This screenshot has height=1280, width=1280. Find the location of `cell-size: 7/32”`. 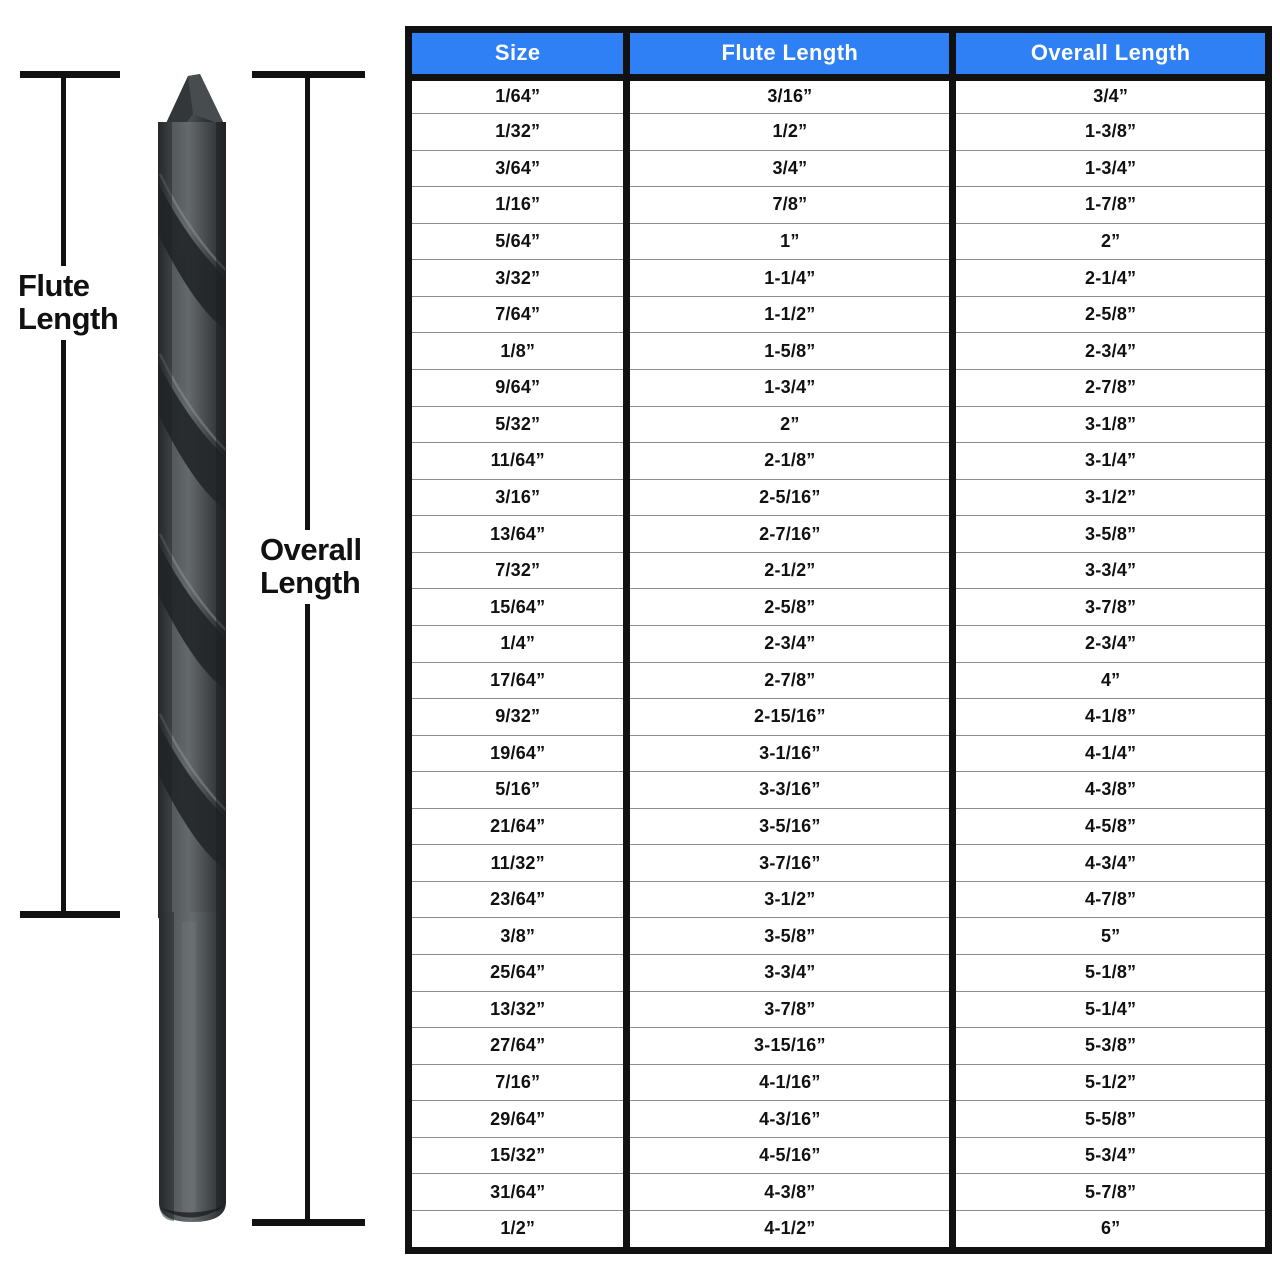

cell-size: 7/32” is located at coordinates (521, 571).